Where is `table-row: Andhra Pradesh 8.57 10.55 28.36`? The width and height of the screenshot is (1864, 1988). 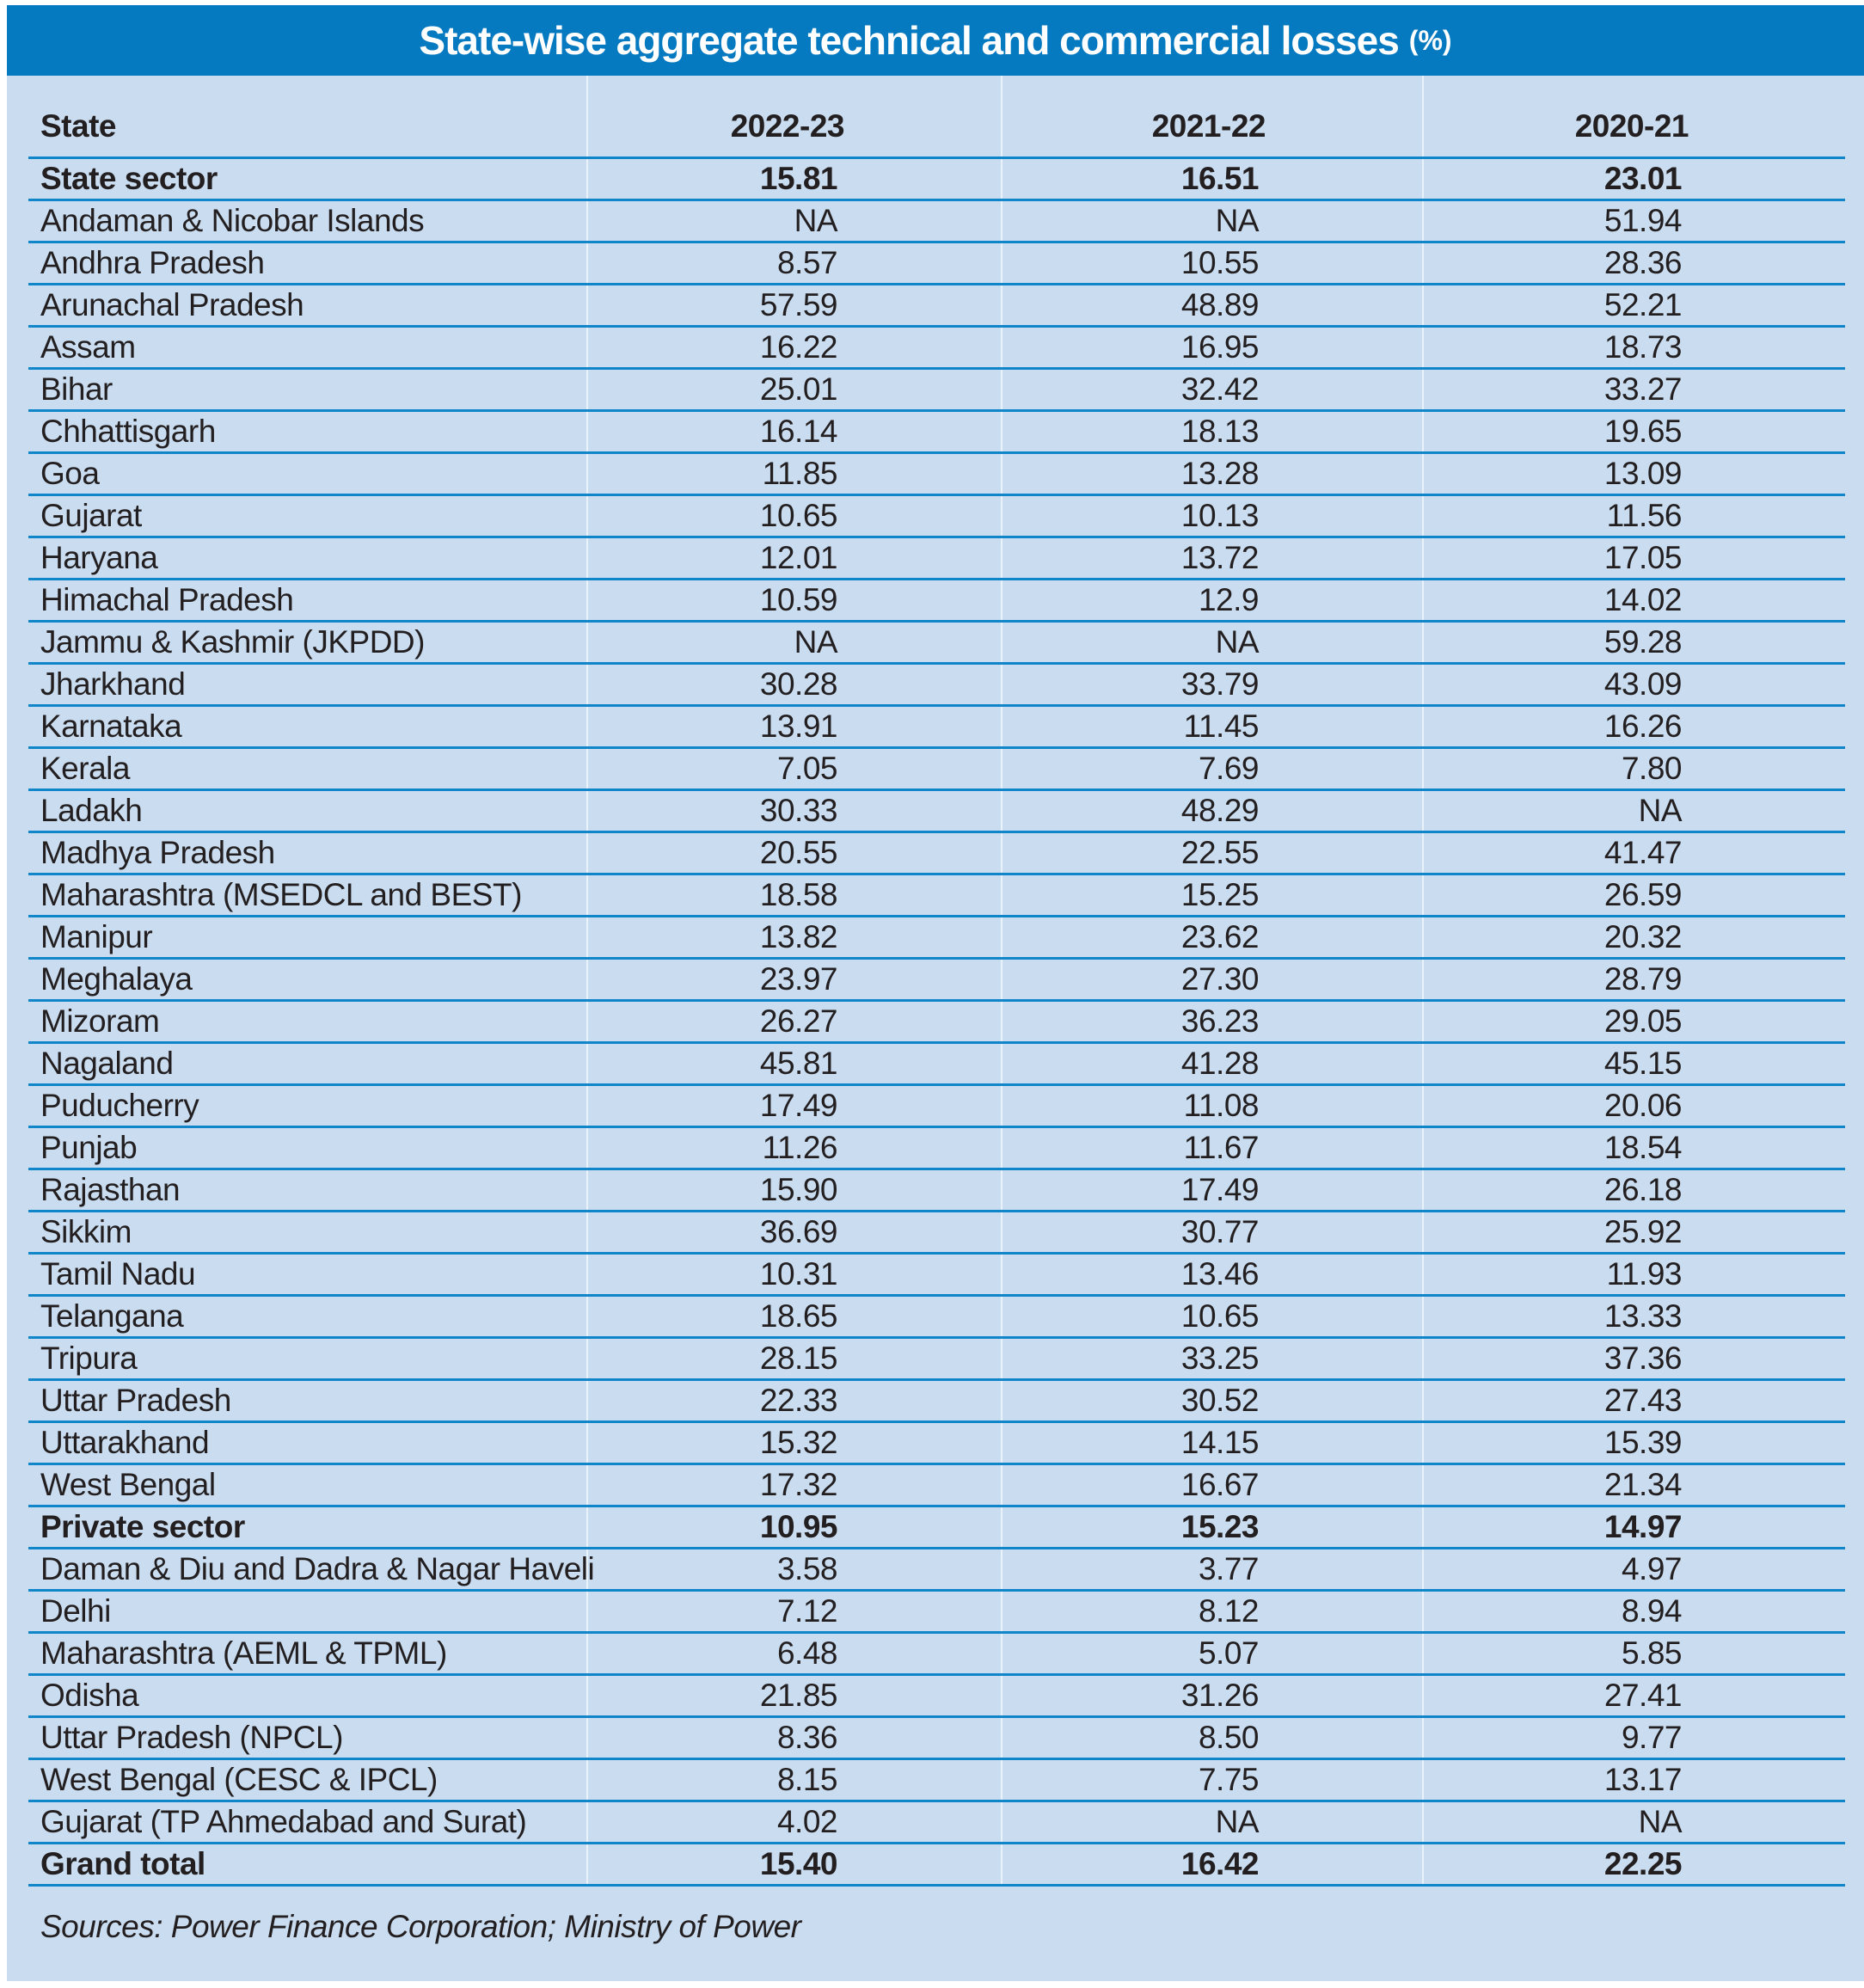 table-row: Andhra Pradesh 8.57 10.55 28.36 is located at coordinates (936, 263).